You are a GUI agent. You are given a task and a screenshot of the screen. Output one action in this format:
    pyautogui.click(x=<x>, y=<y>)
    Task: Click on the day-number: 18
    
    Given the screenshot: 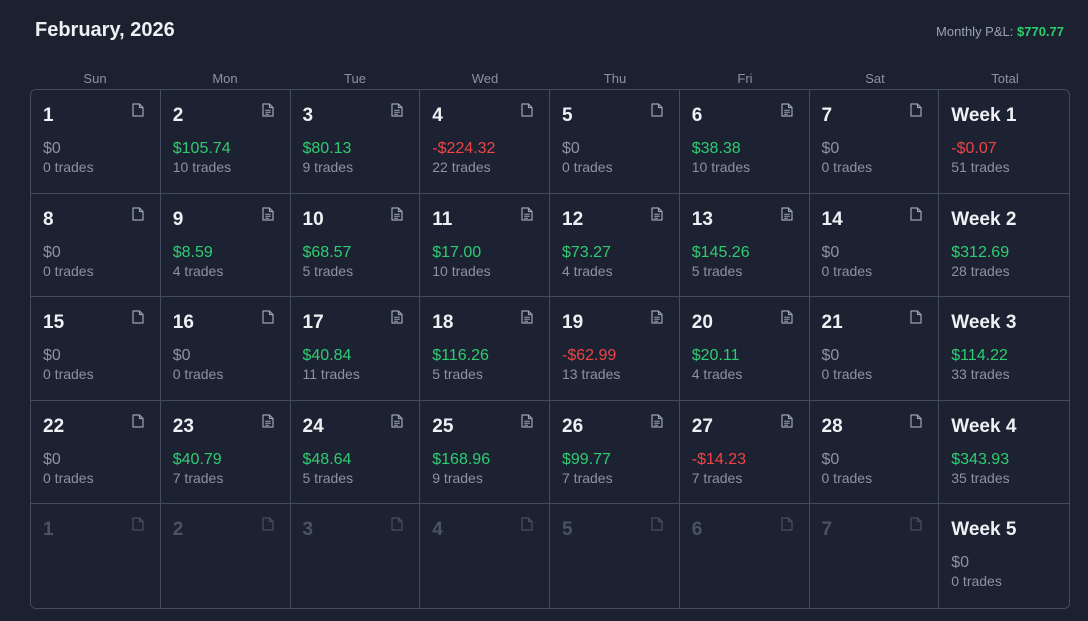 What is the action you would take?
    pyautogui.click(x=443, y=323)
    